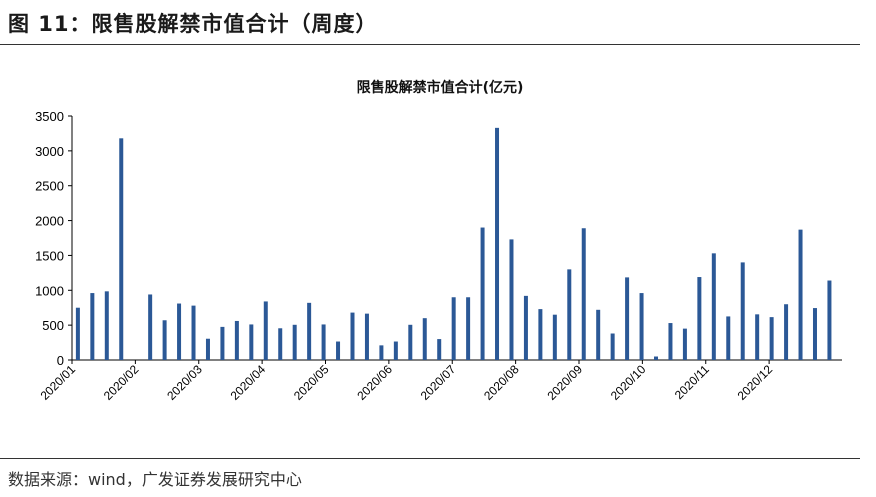  I want to click on bottom-divider, so click(430, 458).